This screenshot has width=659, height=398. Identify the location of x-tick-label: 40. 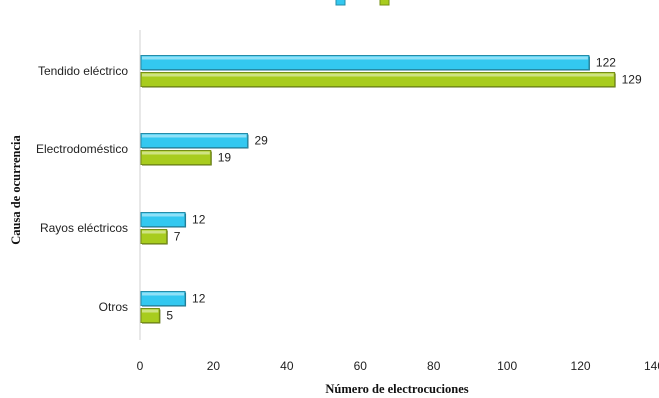
(287, 366).